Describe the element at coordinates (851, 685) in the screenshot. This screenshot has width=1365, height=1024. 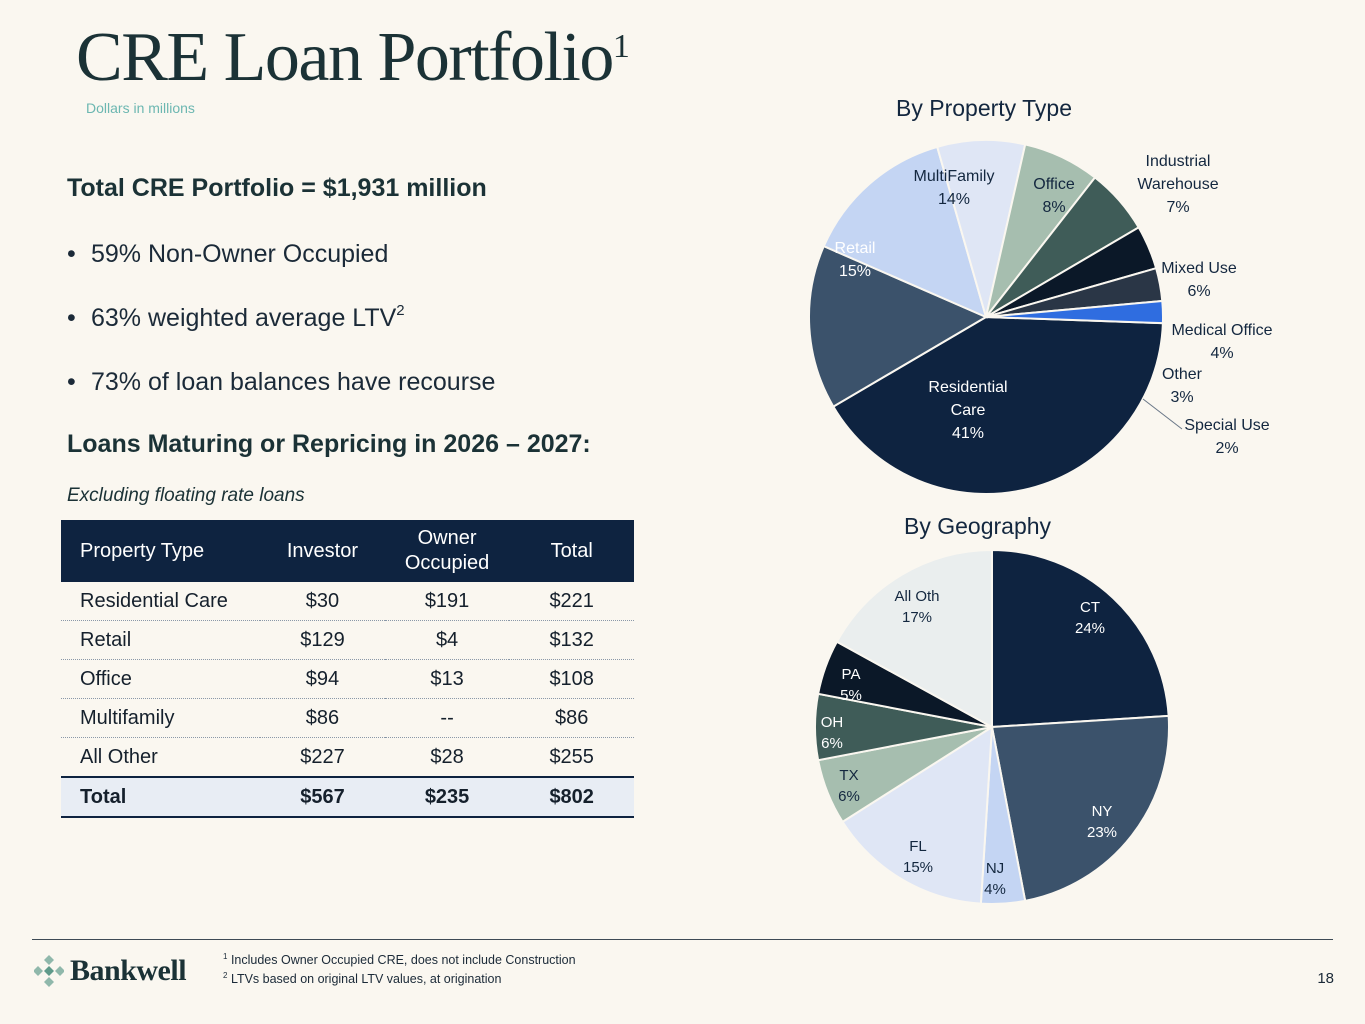
I see `pie-label-pa: PA 5%` at that location.